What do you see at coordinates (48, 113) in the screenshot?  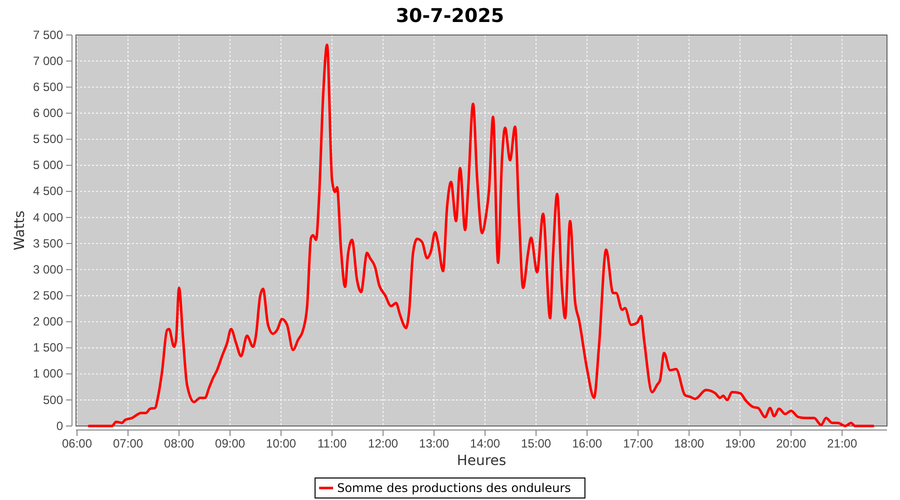 I see `y-tick-label: 6 000` at bounding box center [48, 113].